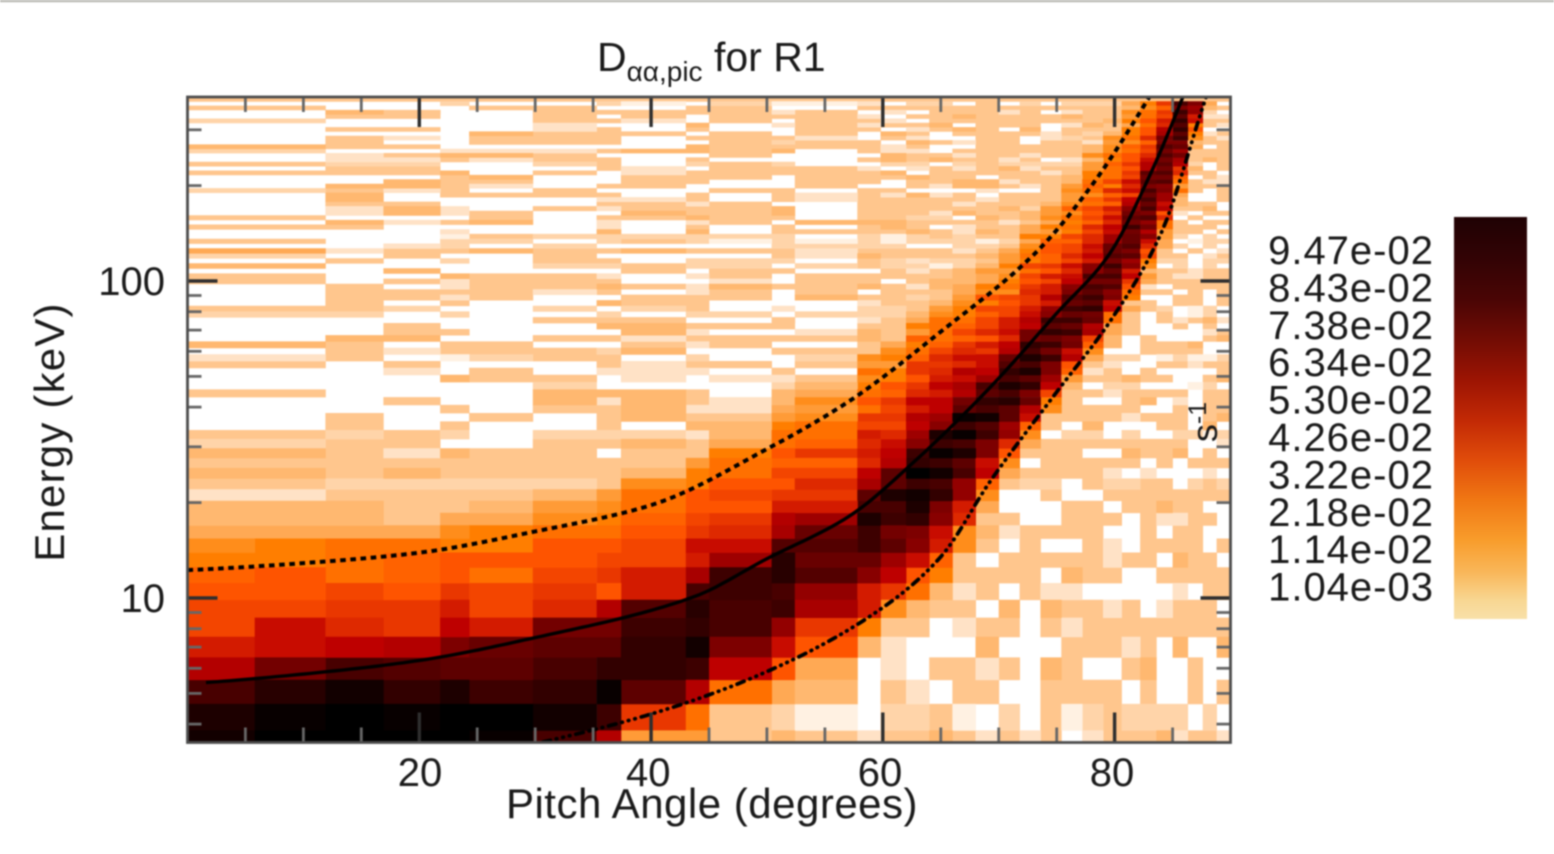  What do you see at coordinates (1112, 773) in the screenshot?
I see `svg-text: 80` at bounding box center [1112, 773].